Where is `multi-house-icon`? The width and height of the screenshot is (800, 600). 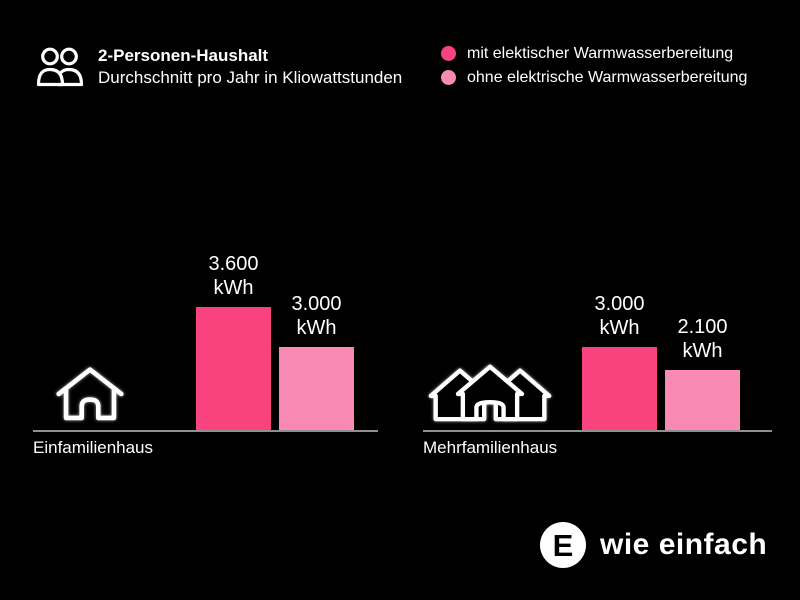 multi-house-icon is located at coordinates (490, 393).